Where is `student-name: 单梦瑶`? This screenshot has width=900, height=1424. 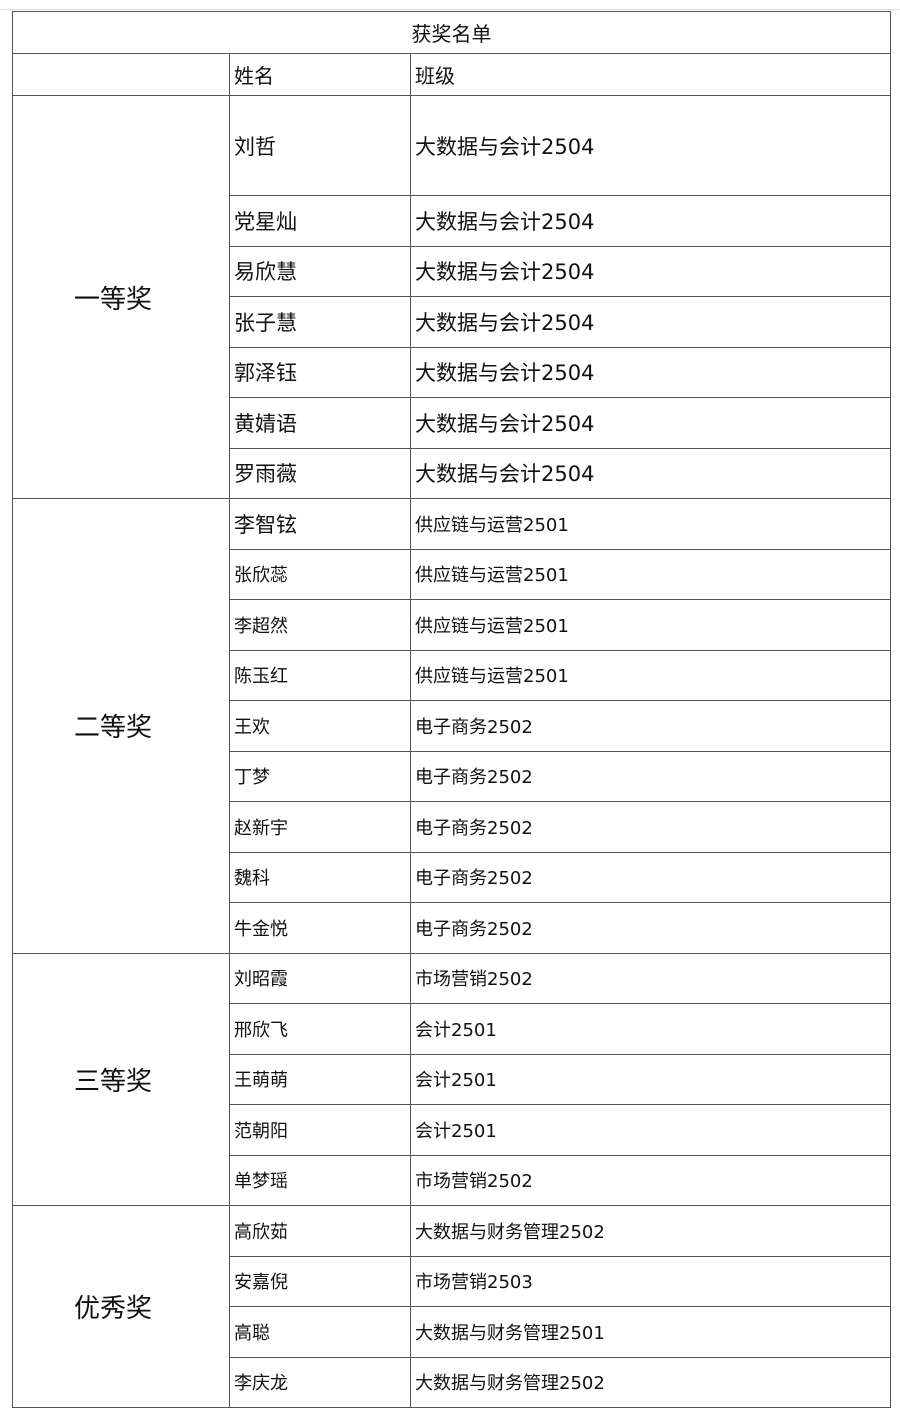 student-name: 单梦瑶 is located at coordinates (320, 1180).